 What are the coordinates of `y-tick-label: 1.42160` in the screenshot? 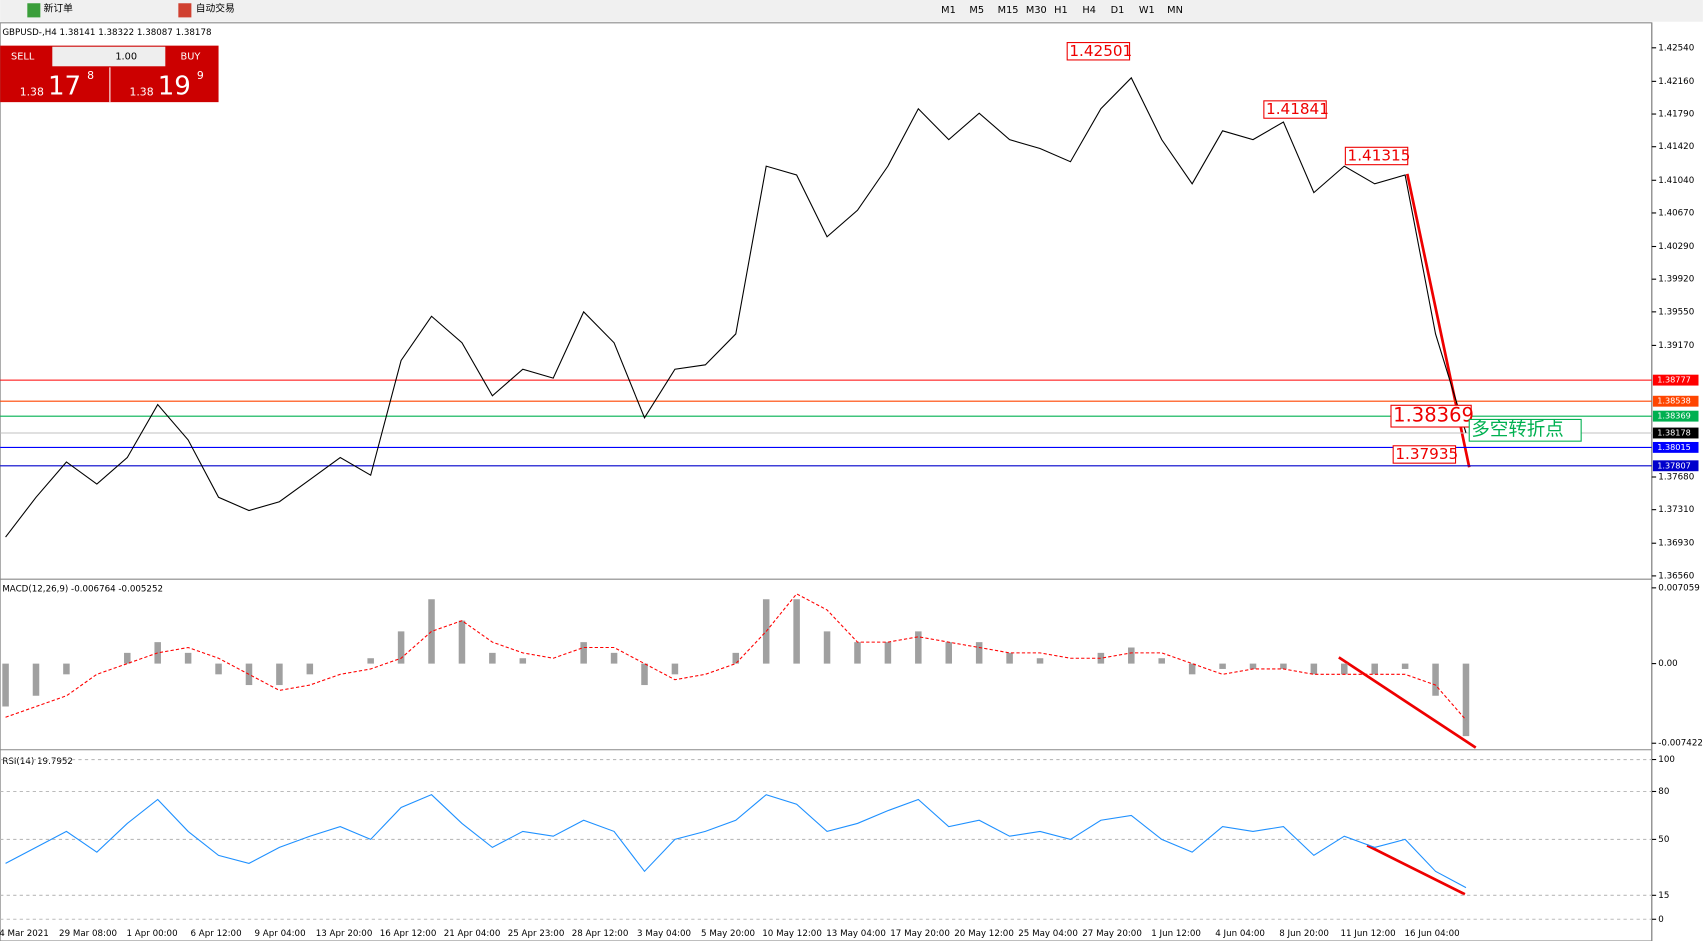 It's located at (1676, 82).